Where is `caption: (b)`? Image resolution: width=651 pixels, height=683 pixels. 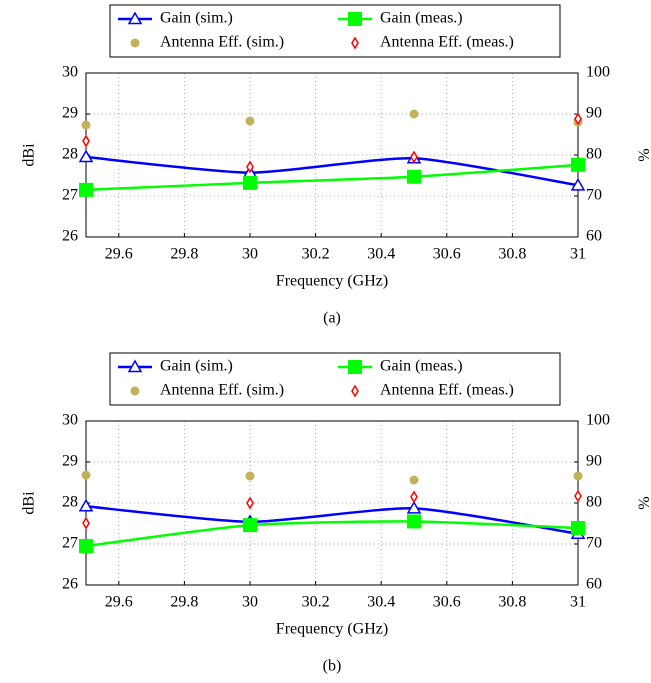 caption: (b) is located at coordinates (332, 666).